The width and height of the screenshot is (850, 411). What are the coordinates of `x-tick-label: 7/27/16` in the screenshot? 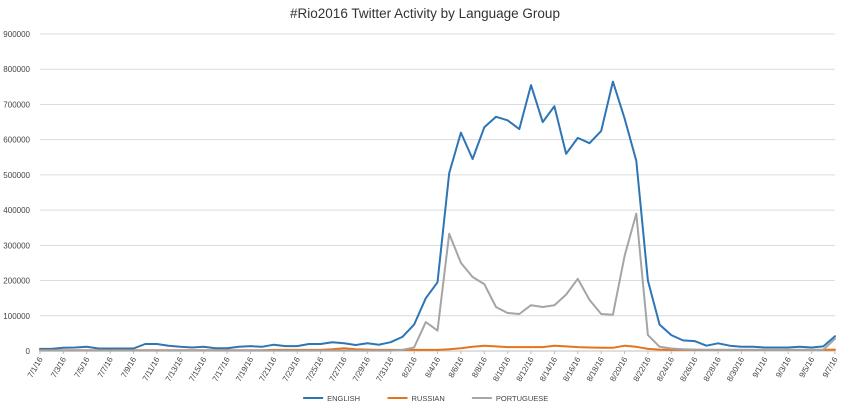 It's located at (338, 369).